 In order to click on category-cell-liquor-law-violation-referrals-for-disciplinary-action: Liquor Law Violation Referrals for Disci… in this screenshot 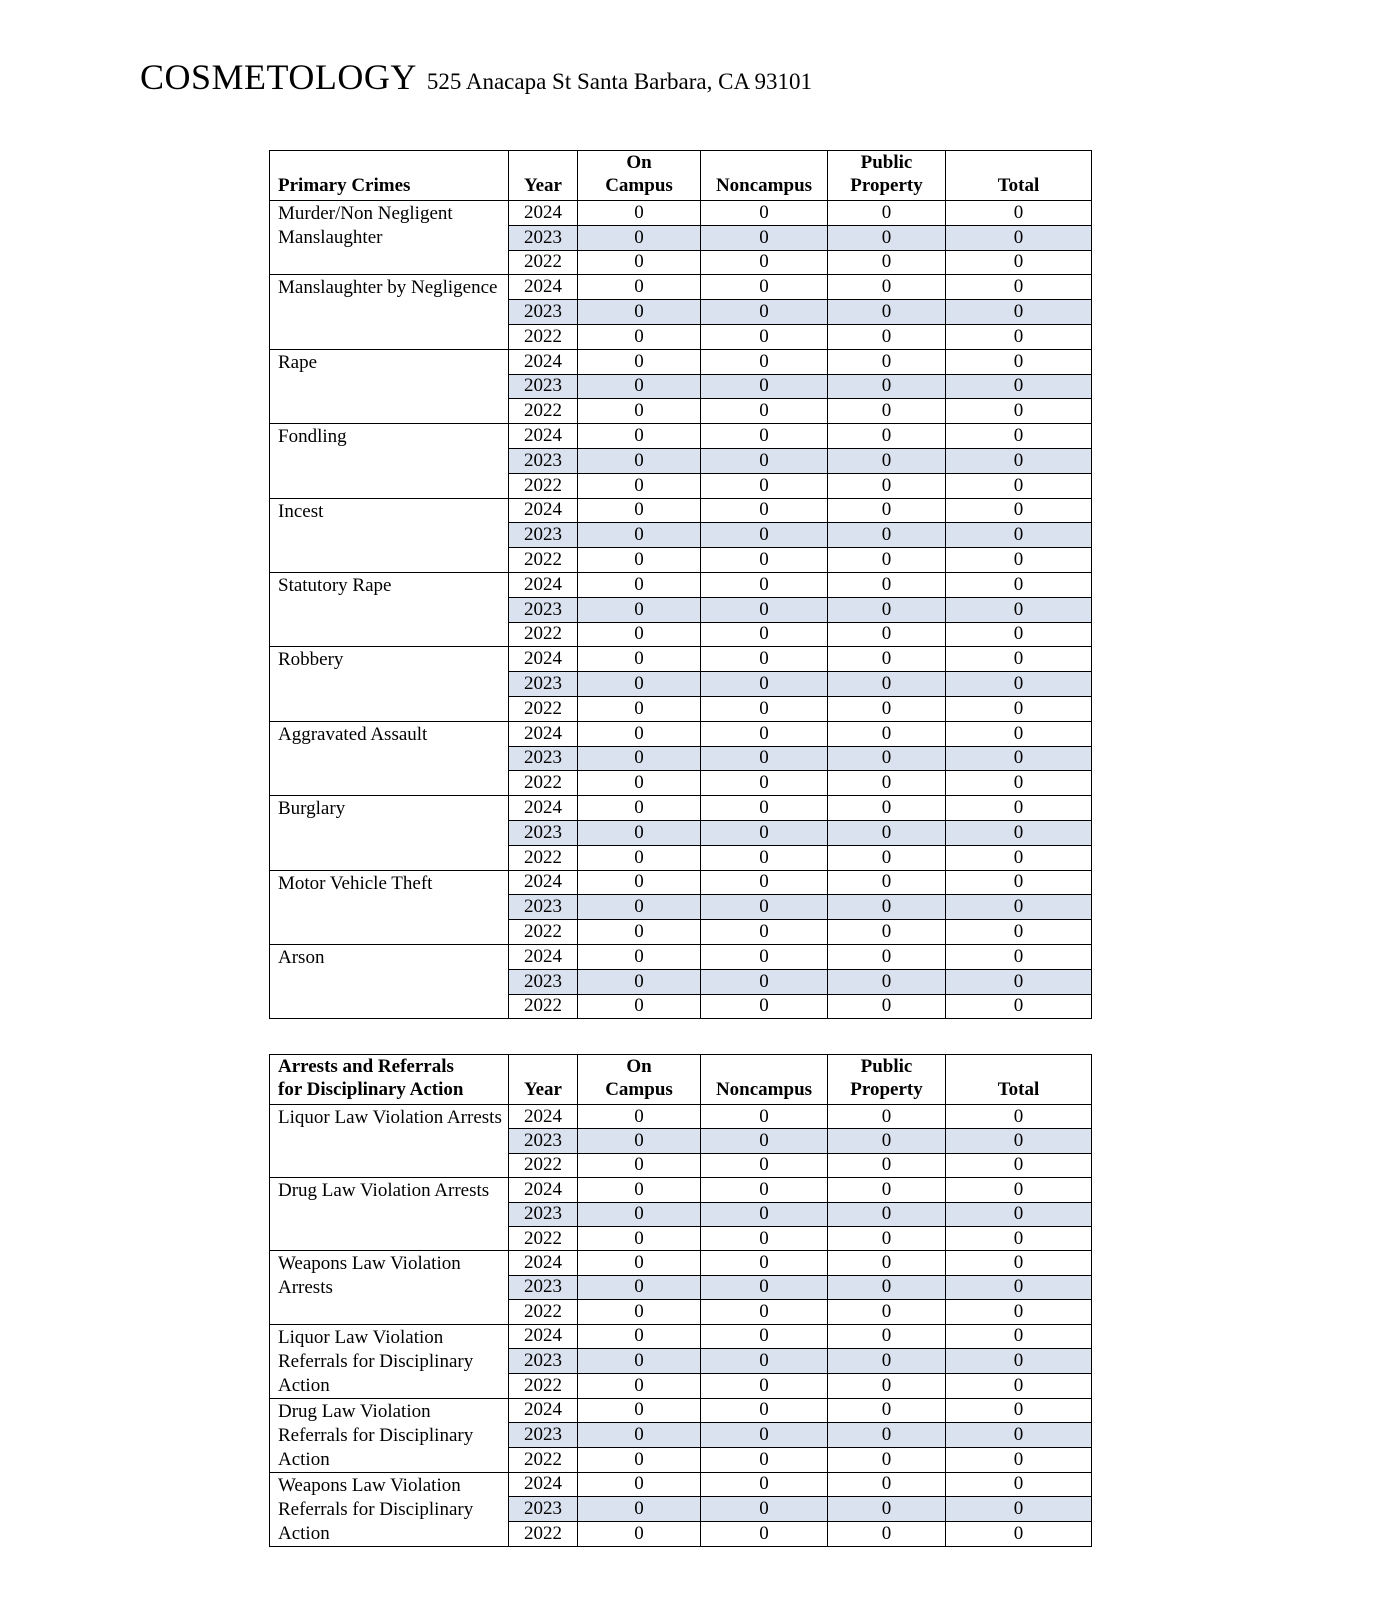, I will do `click(389, 1361)`.